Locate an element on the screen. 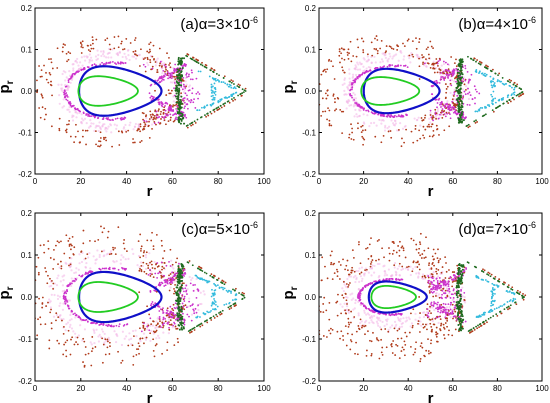 The image size is (550, 403). x-tick-label: 20 is located at coordinates (80, 181).